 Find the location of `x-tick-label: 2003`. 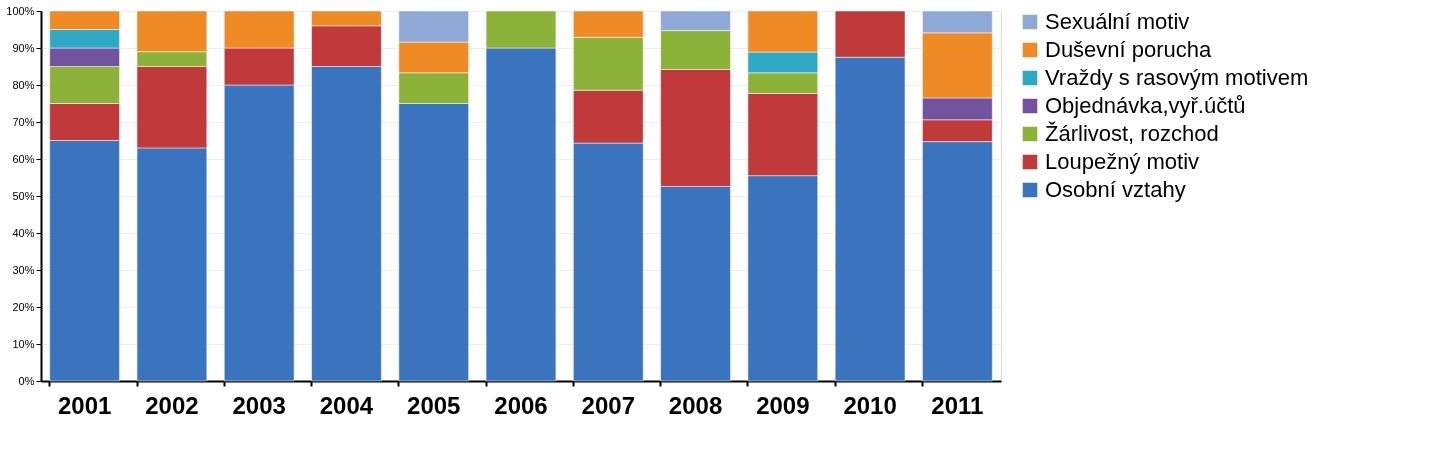

x-tick-label: 2003 is located at coordinates (259, 405).